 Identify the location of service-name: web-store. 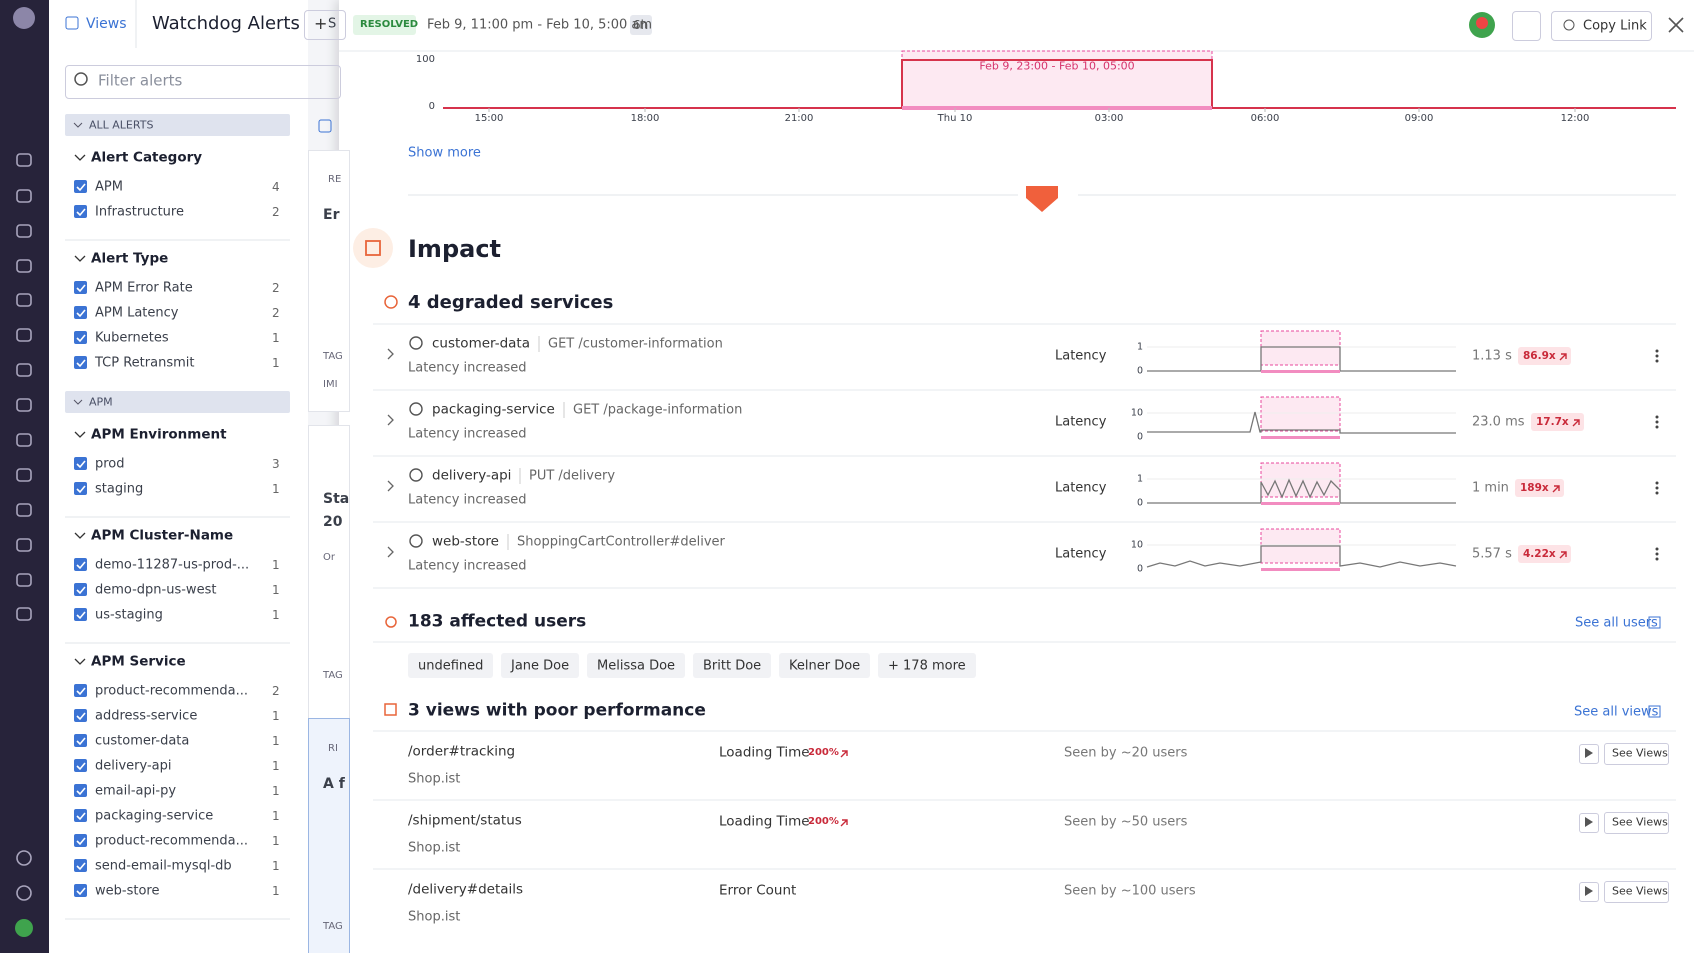
(465, 541).